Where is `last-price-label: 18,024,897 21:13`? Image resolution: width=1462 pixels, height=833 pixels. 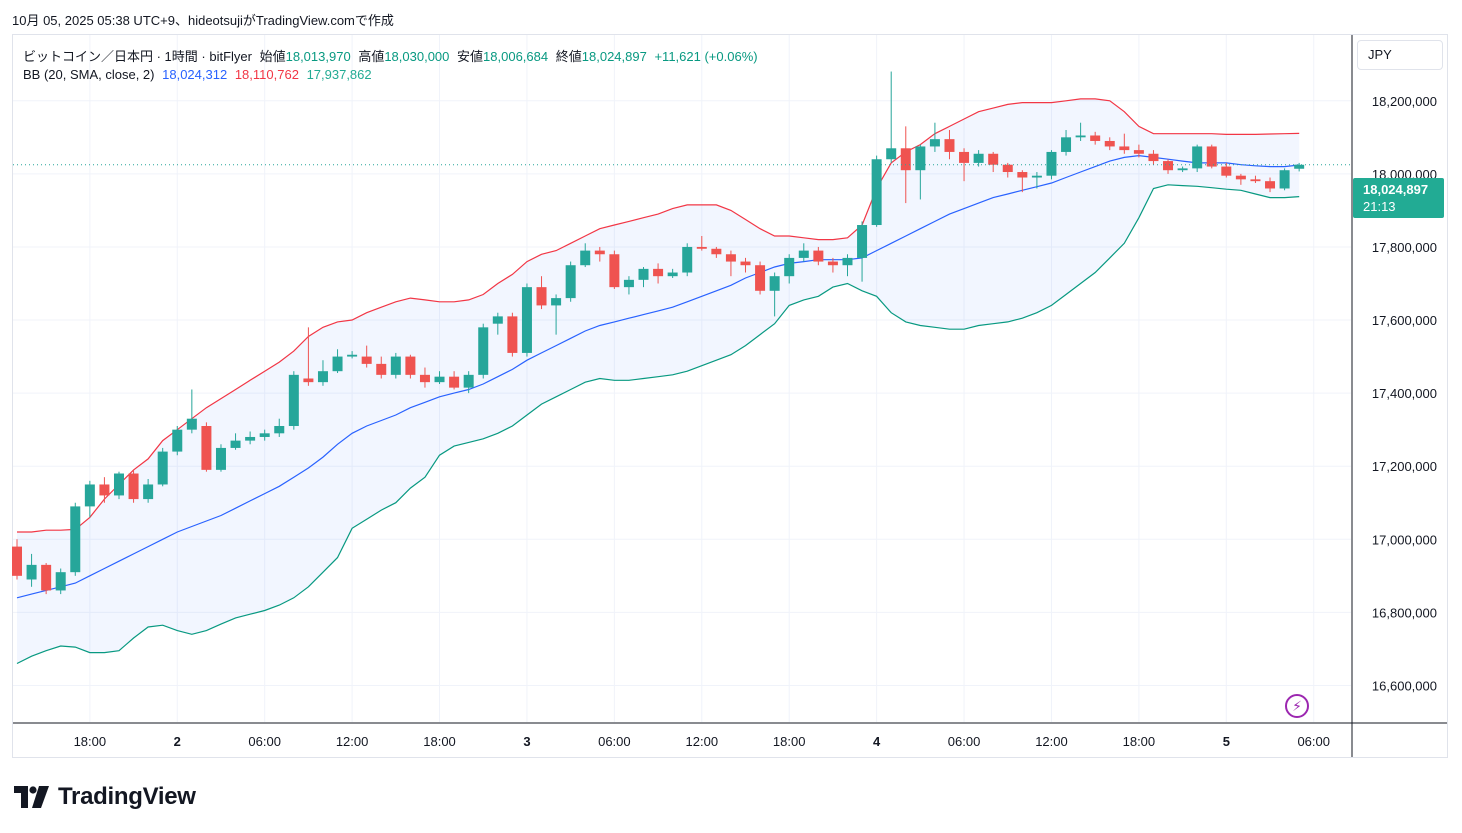
last-price-label: 18,024,897 21:13 is located at coordinates (1398, 198).